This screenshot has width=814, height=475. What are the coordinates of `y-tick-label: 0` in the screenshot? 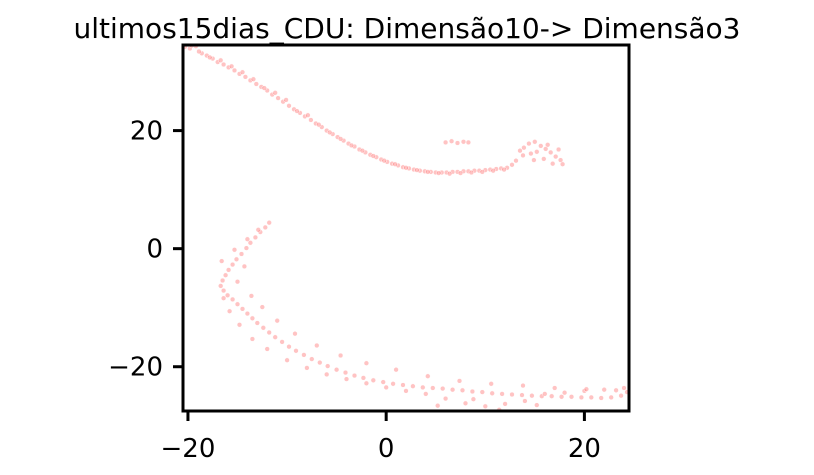 It's located at (154, 250).